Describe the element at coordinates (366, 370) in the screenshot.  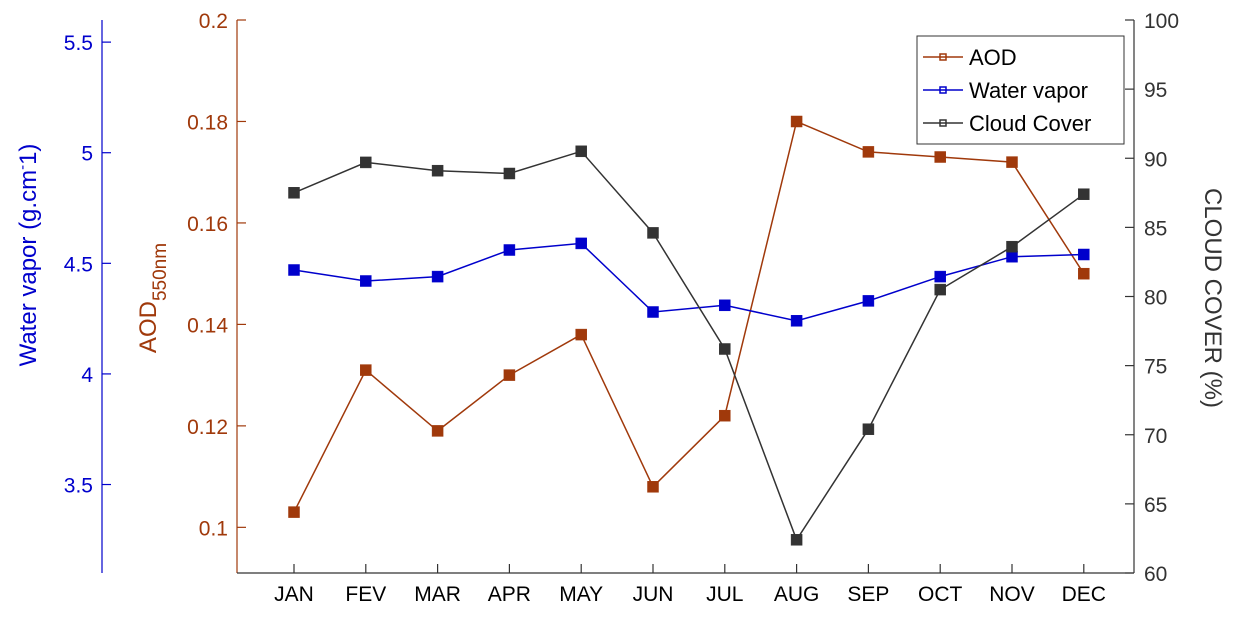
I see `data-point-aod-fev` at that location.